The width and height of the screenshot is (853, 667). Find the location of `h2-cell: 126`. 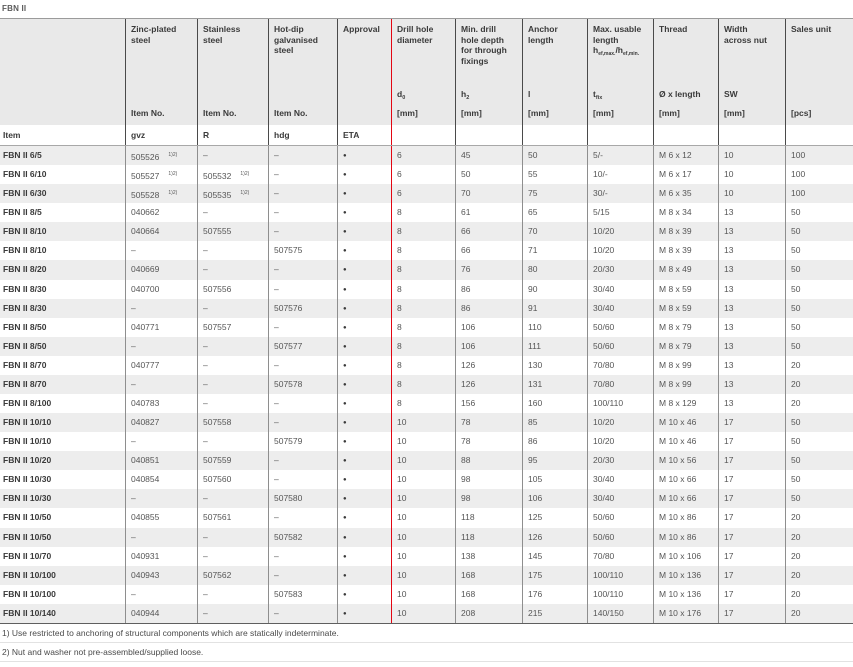

h2-cell: 126 is located at coordinates (488, 384).